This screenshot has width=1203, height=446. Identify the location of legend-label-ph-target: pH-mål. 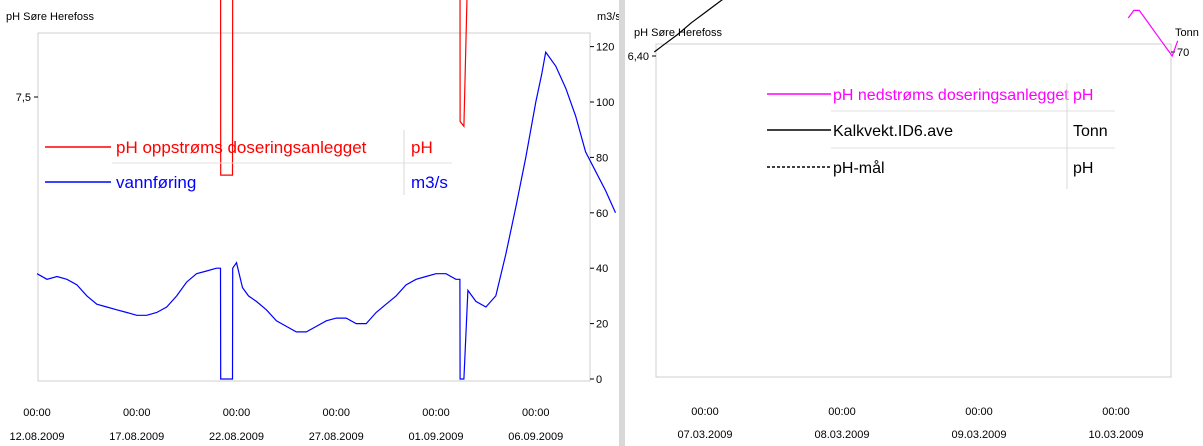
(859, 168).